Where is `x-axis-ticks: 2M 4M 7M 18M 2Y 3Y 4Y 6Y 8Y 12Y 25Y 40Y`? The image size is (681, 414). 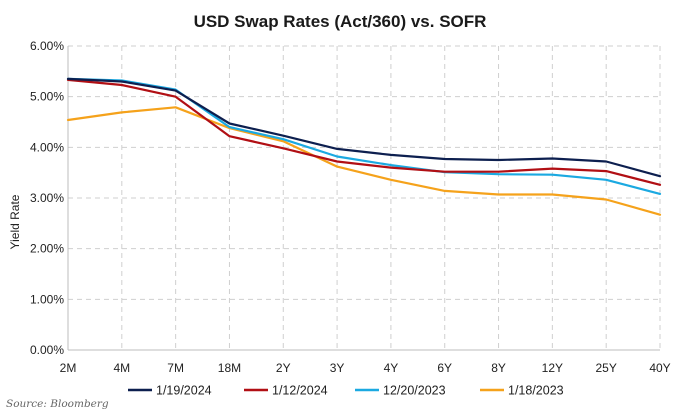
x-axis-ticks: 2M 4M 7M 18M 2Y 3Y 4Y 6Y 8Y 12Y 25Y 40Y is located at coordinates (365, 368).